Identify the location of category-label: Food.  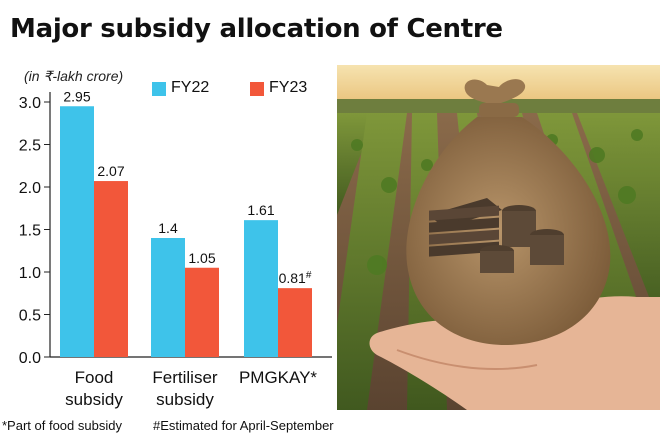
(94, 377).